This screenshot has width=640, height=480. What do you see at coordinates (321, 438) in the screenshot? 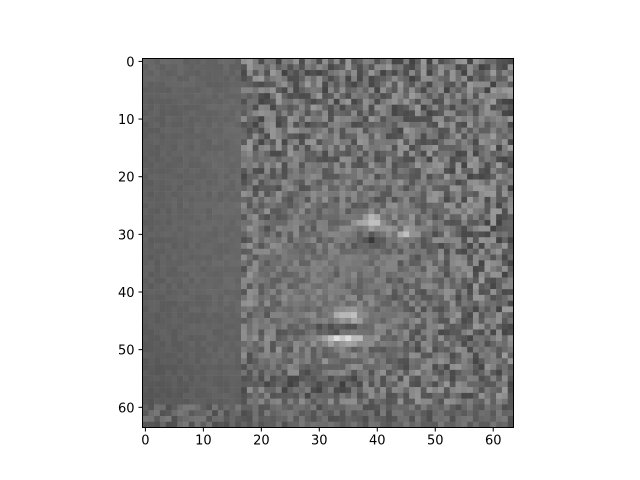
I see `x-axis: 0 10 20 30 40 50 60` at bounding box center [321, 438].